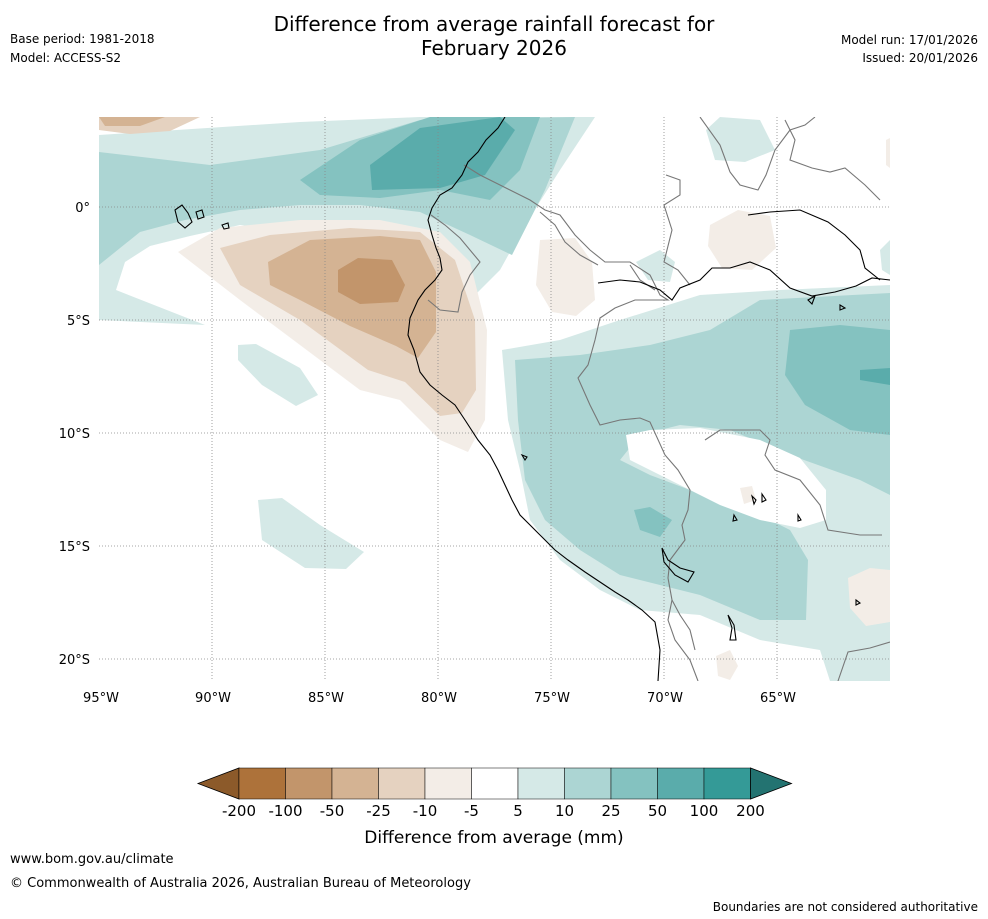  Describe the element at coordinates (78, 321) in the screenshot. I see `lat-label-5s: 5°S` at that location.